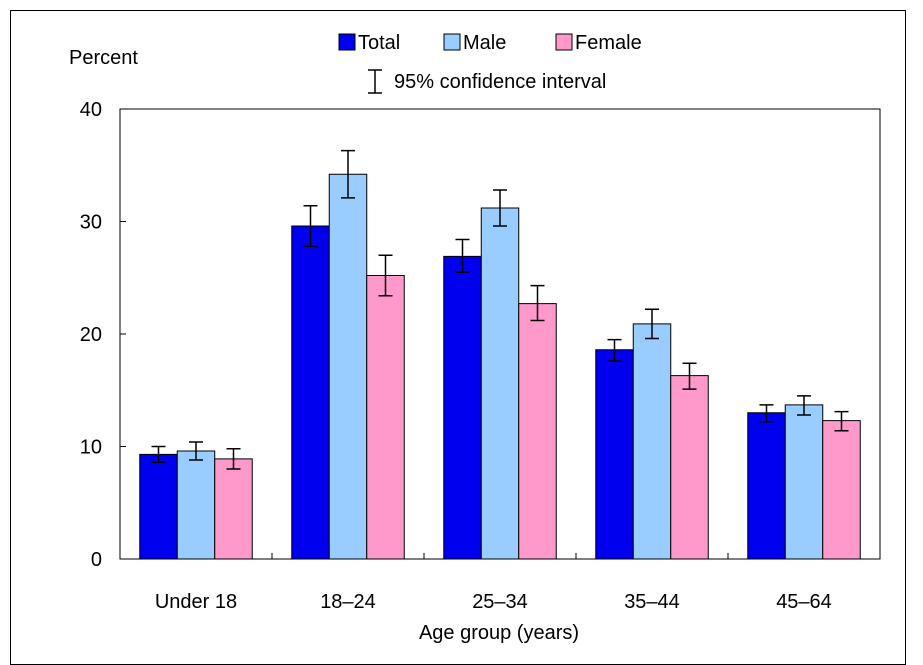 The image size is (923, 665). I want to click on x-tick-label: 45–64, so click(804, 602).